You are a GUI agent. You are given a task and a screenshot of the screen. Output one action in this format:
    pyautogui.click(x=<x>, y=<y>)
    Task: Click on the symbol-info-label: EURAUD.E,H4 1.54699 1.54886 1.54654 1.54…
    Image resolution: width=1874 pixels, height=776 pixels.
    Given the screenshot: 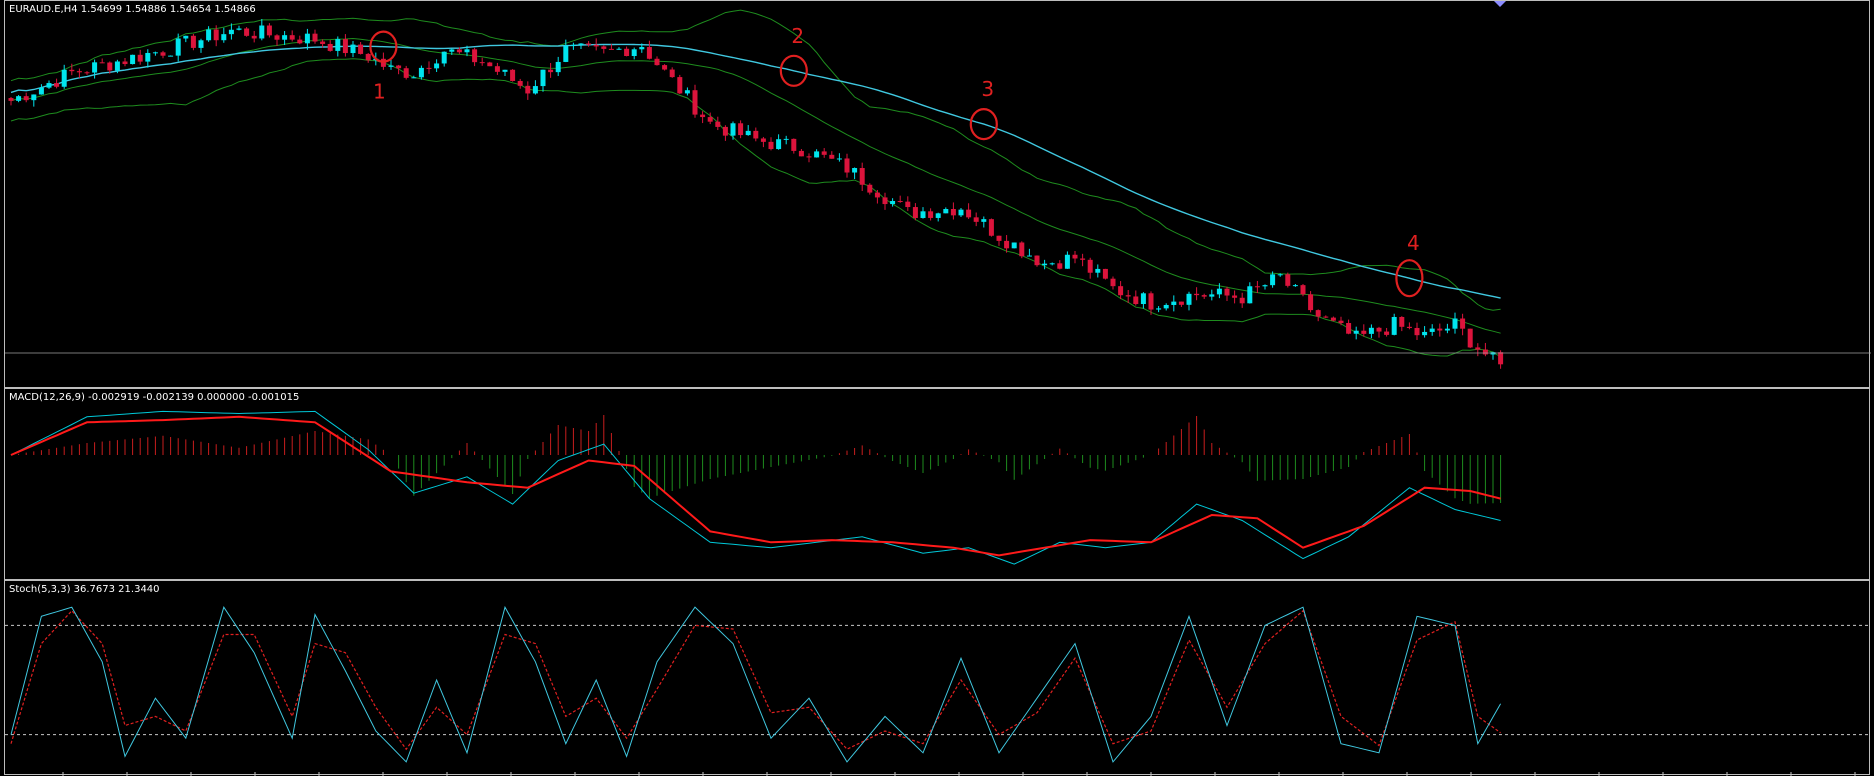 What is the action you would take?
    pyautogui.click(x=132, y=9)
    